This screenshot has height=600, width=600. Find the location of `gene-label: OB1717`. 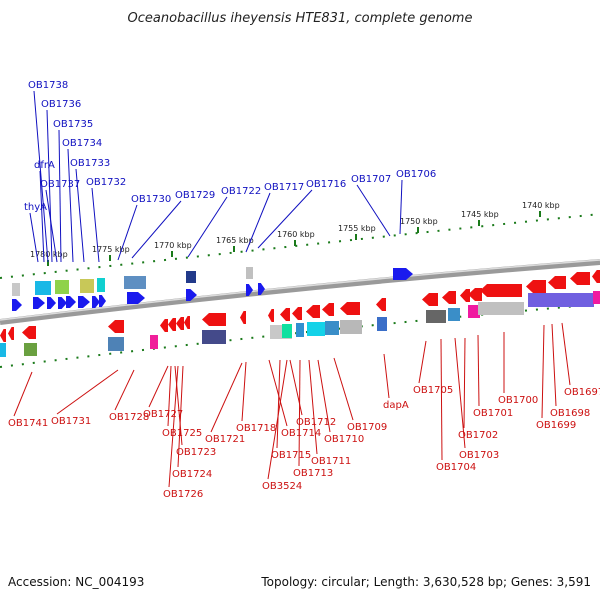

gene-label: OB1717 is located at coordinates (284, 187).